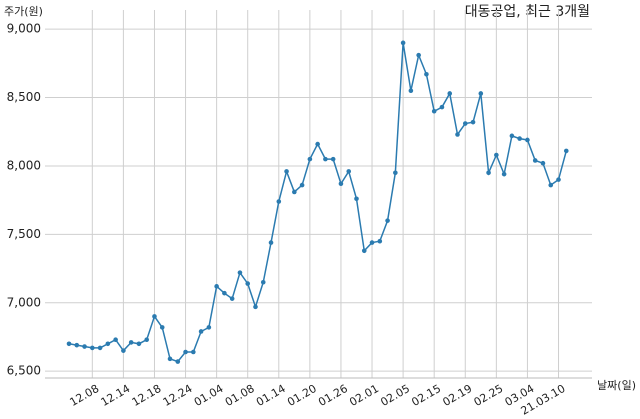 This screenshot has height=419, width=640. I want to click on x-tick-label: 01.26, so click(333, 395).